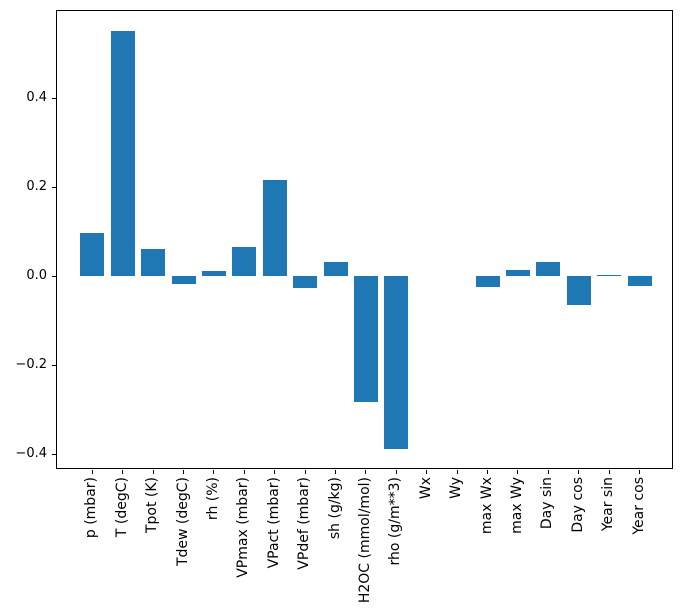 Image resolution: width=683 pixels, height=616 pixels. I want to click on bar-tpot-k, so click(153, 263).